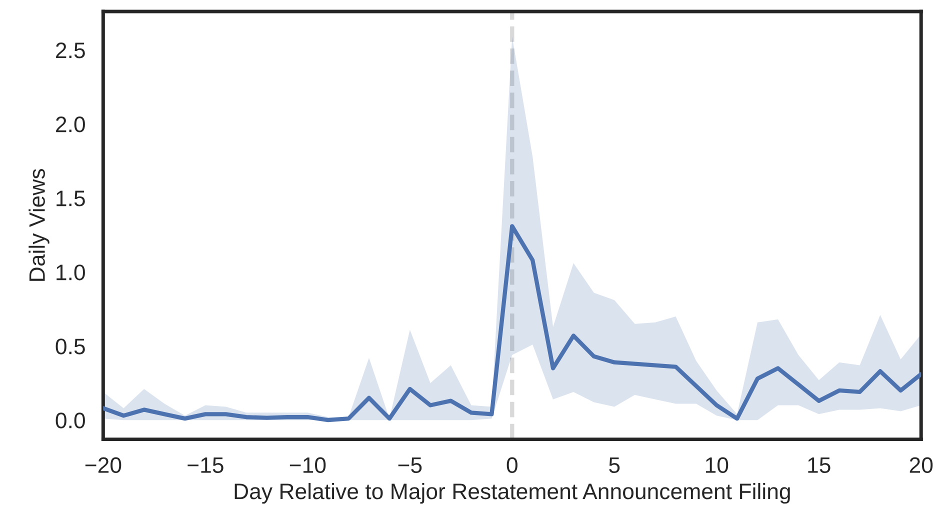 This screenshot has height=523, width=938. I want to click on y-tick-label: 2.5, so click(70, 50).